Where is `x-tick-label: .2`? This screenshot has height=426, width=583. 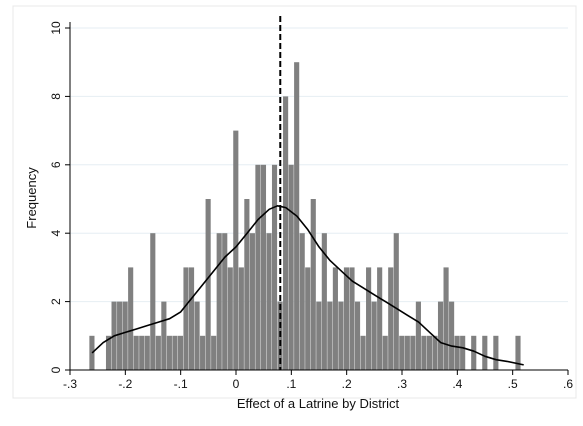
x-tick-label: .2 is located at coordinates (347, 384).